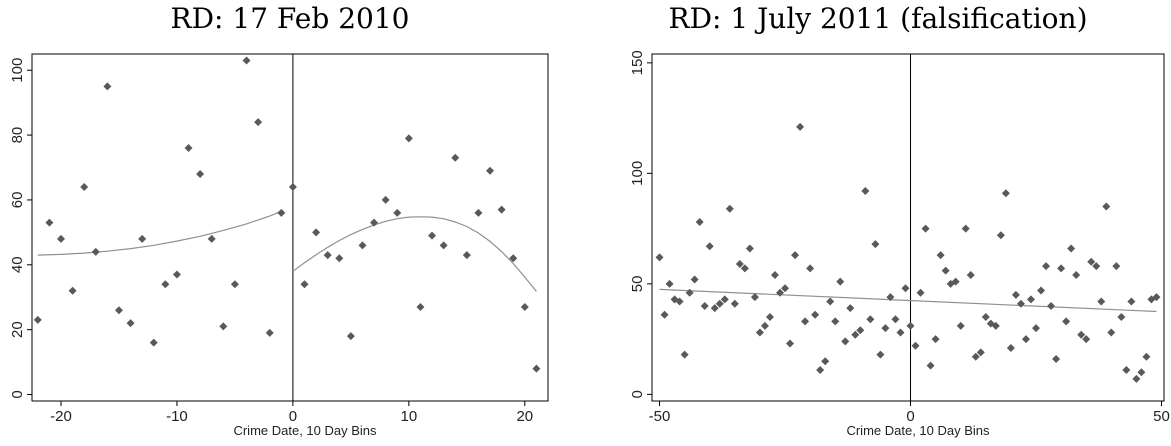 The image size is (1171, 446). What do you see at coordinates (17, 329) in the screenshot?
I see `y-tick-label: 20` at bounding box center [17, 329].